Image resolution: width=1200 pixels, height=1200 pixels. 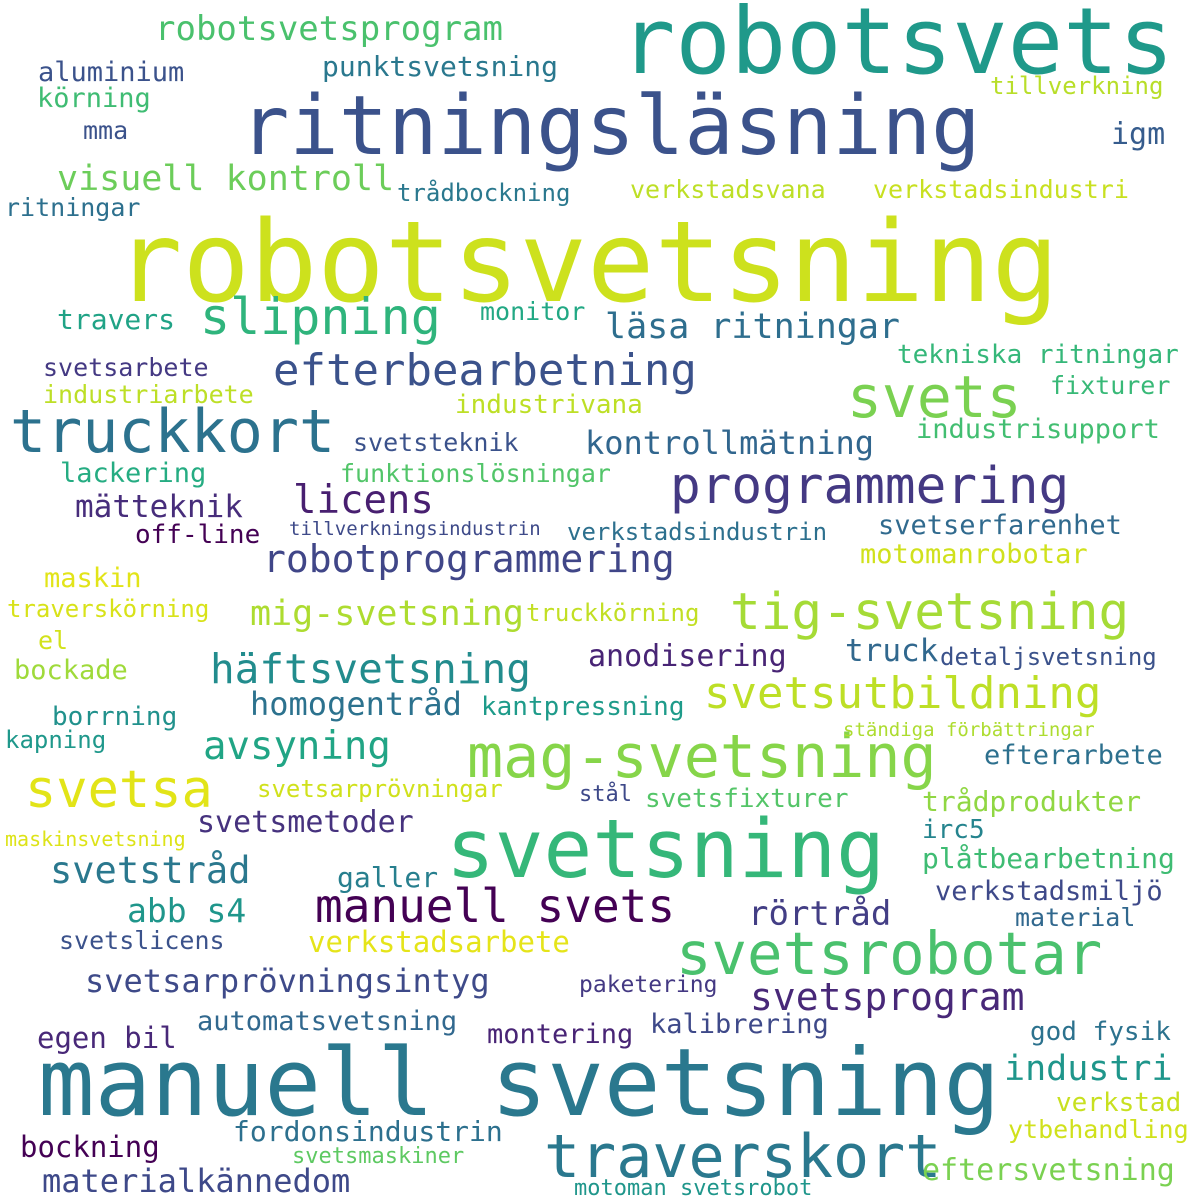 What do you see at coordinates (1038, 429) in the screenshot?
I see `word-industrisupport: industrisupport` at bounding box center [1038, 429].